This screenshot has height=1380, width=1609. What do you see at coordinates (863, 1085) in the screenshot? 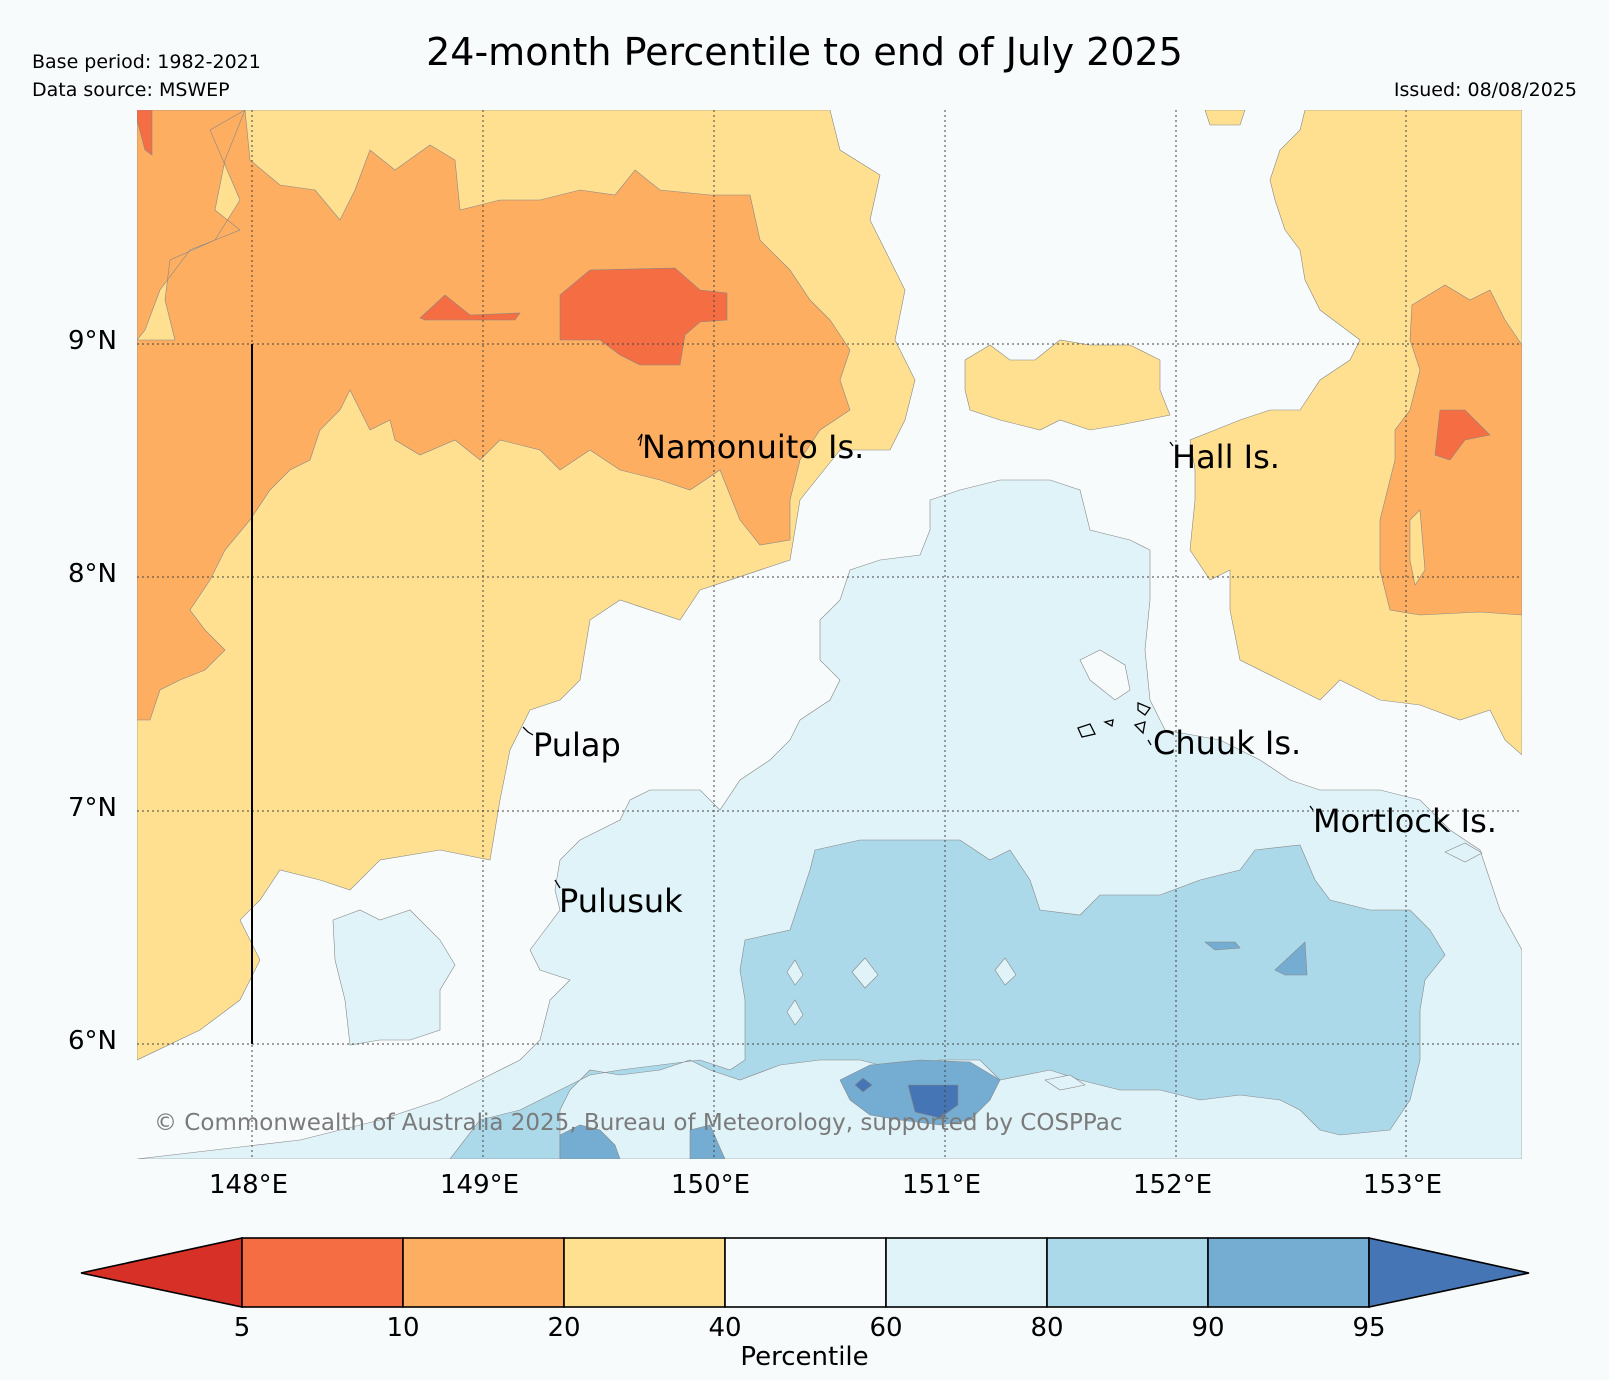
I see `region-above-95-b` at bounding box center [863, 1085].